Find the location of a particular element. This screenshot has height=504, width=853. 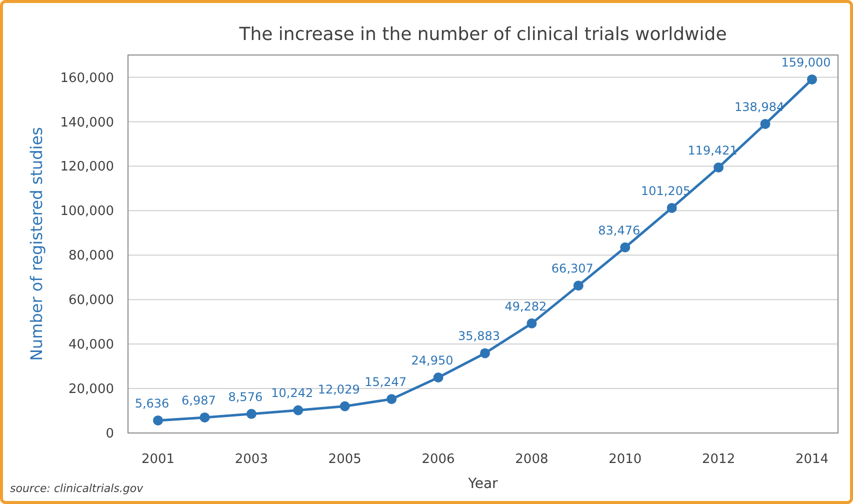

y-tick-label: 80,000 is located at coordinates (91, 256).